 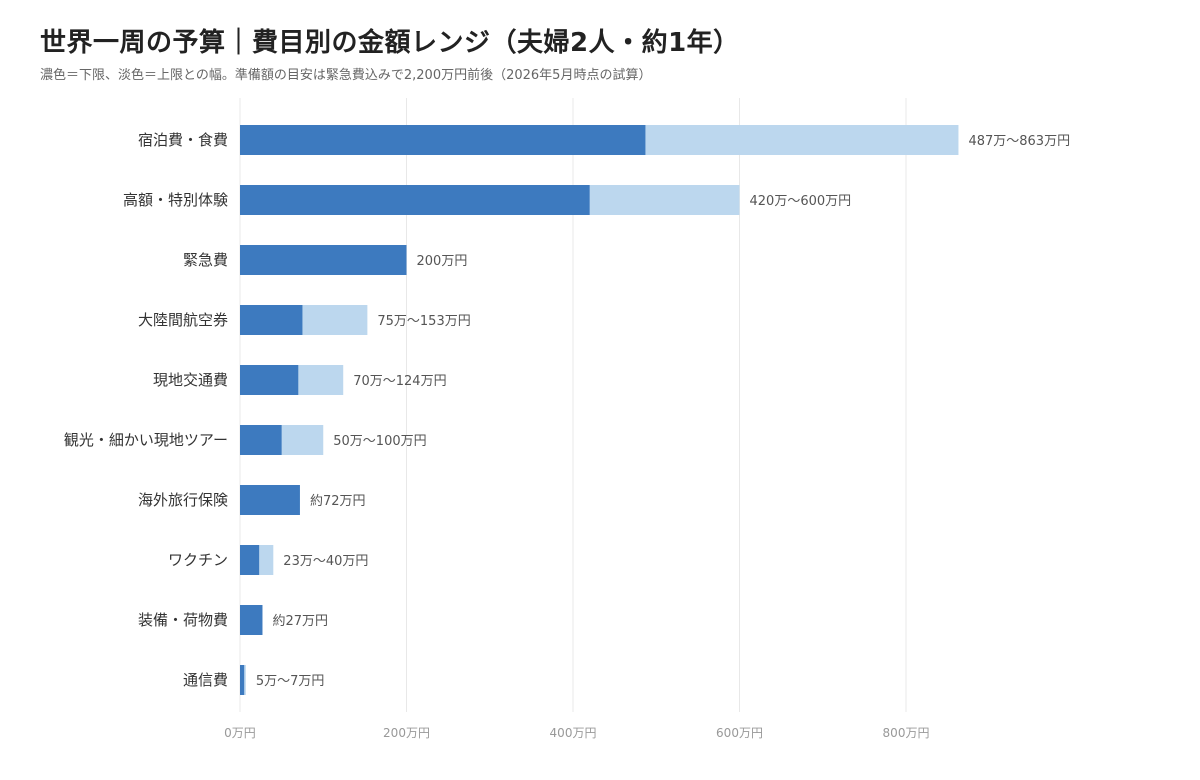 What do you see at coordinates (183, 620) in the screenshot?
I see `category-label: 装備・荷物費` at bounding box center [183, 620].